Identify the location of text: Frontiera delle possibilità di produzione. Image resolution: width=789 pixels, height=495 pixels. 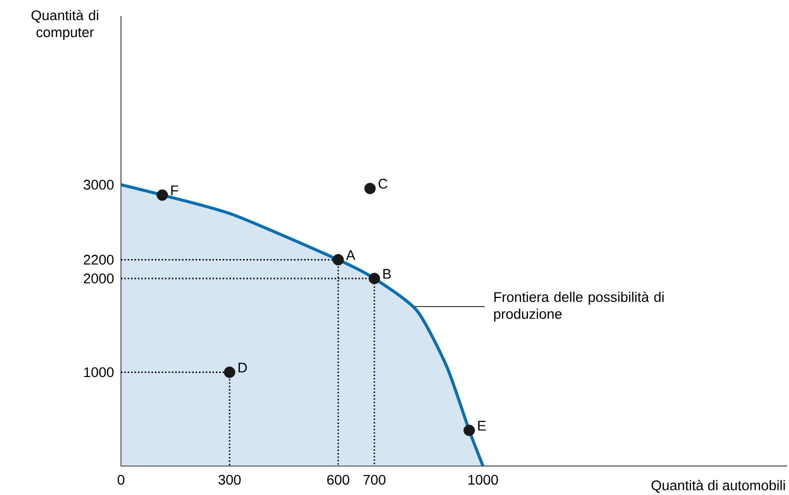
(579, 307).